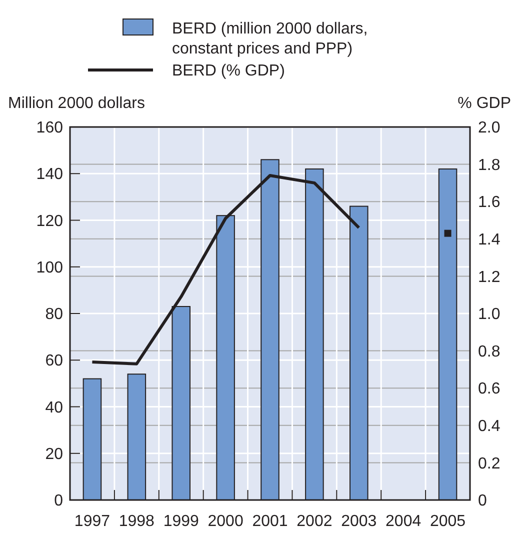 Image resolution: width=517 pixels, height=533 pixels. What do you see at coordinates (181, 521) in the screenshot?
I see `x-tick-label: 1999` at bounding box center [181, 521].